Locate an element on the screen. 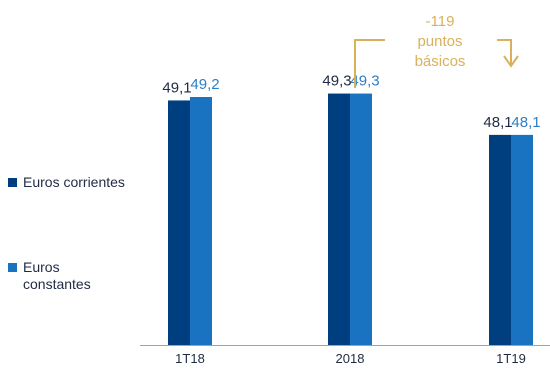  data-label-constantes-2018: 49,3 is located at coordinates (364, 81).